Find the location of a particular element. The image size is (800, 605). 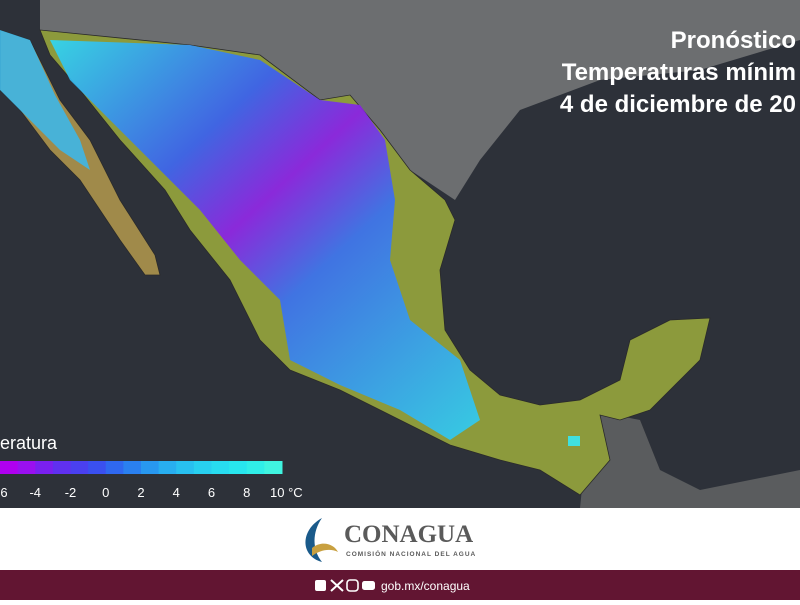

legend-label: 10 °C is located at coordinates (286, 492).